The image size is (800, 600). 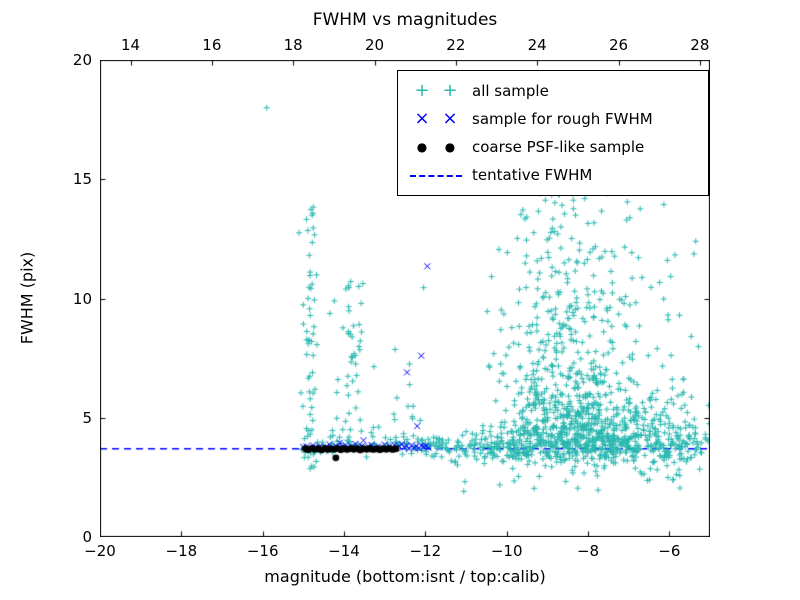 I want to click on y-tick-label: 0, so click(x=87, y=537).